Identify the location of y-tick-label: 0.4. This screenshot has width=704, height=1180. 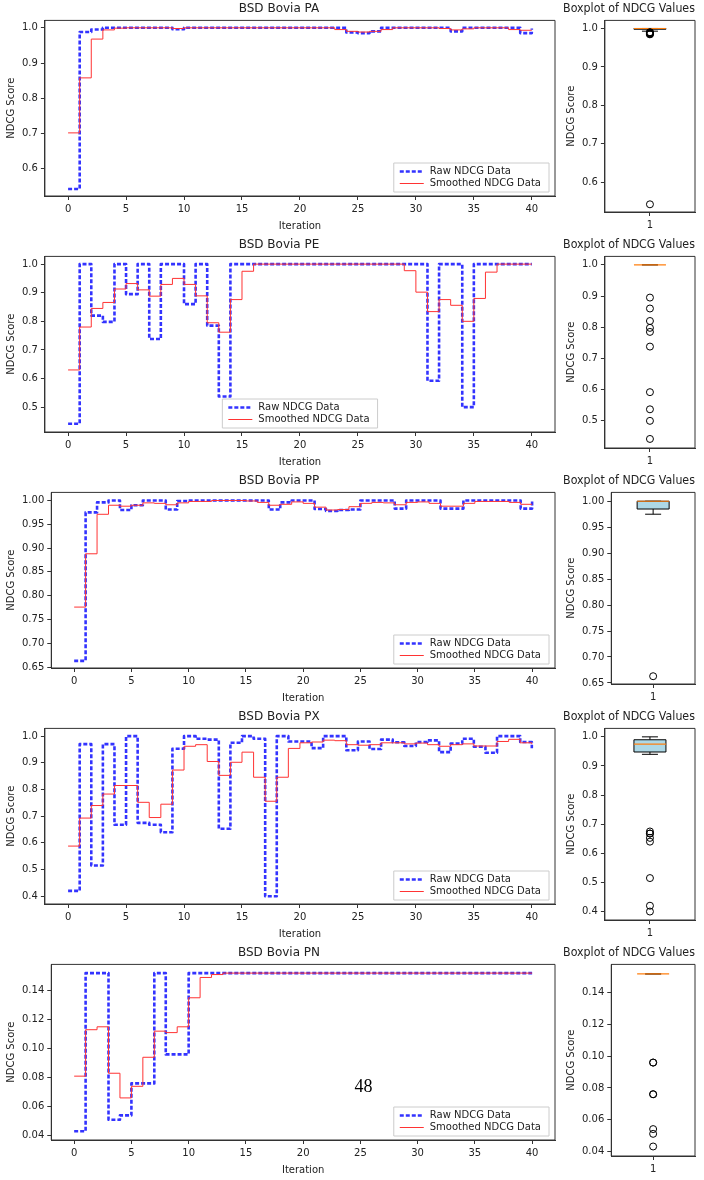
(30, 895).